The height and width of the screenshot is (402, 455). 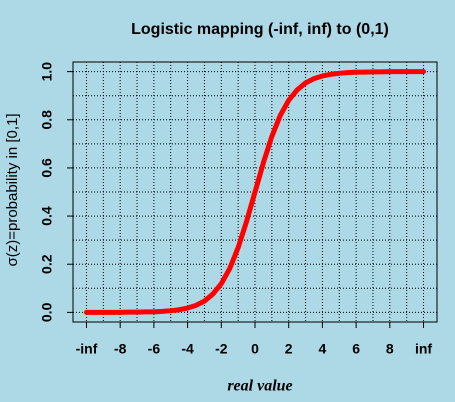 I want to click on x-tick-label: -6, so click(x=154, y=349).